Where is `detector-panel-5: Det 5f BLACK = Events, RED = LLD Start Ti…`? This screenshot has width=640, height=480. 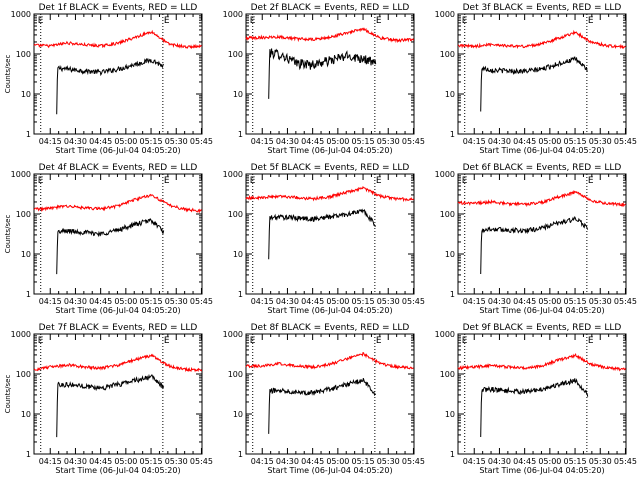 detector-panel-5: Det 5f BLACK = Events, RED = LLD Start Ti… is located at coordinates (324, 239).